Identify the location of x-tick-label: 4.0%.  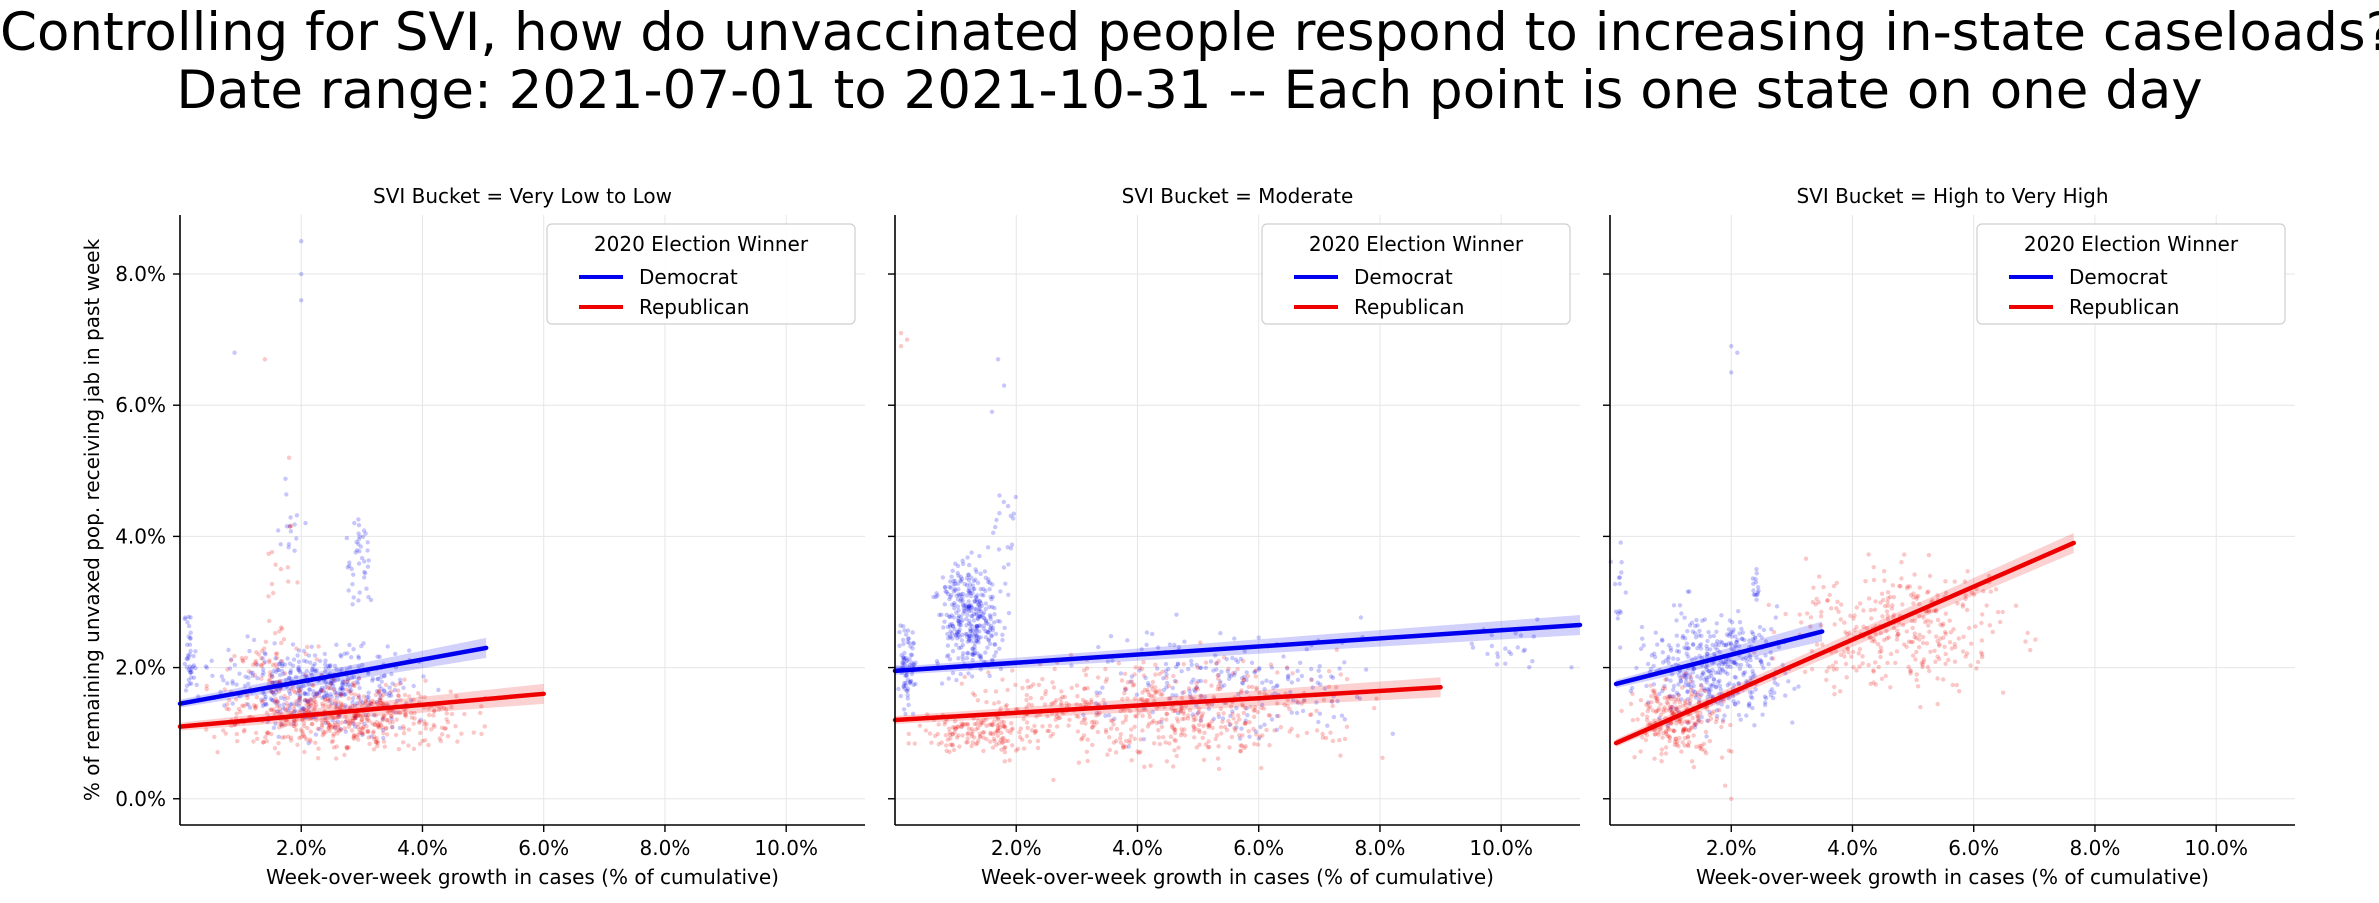
(422, 848).